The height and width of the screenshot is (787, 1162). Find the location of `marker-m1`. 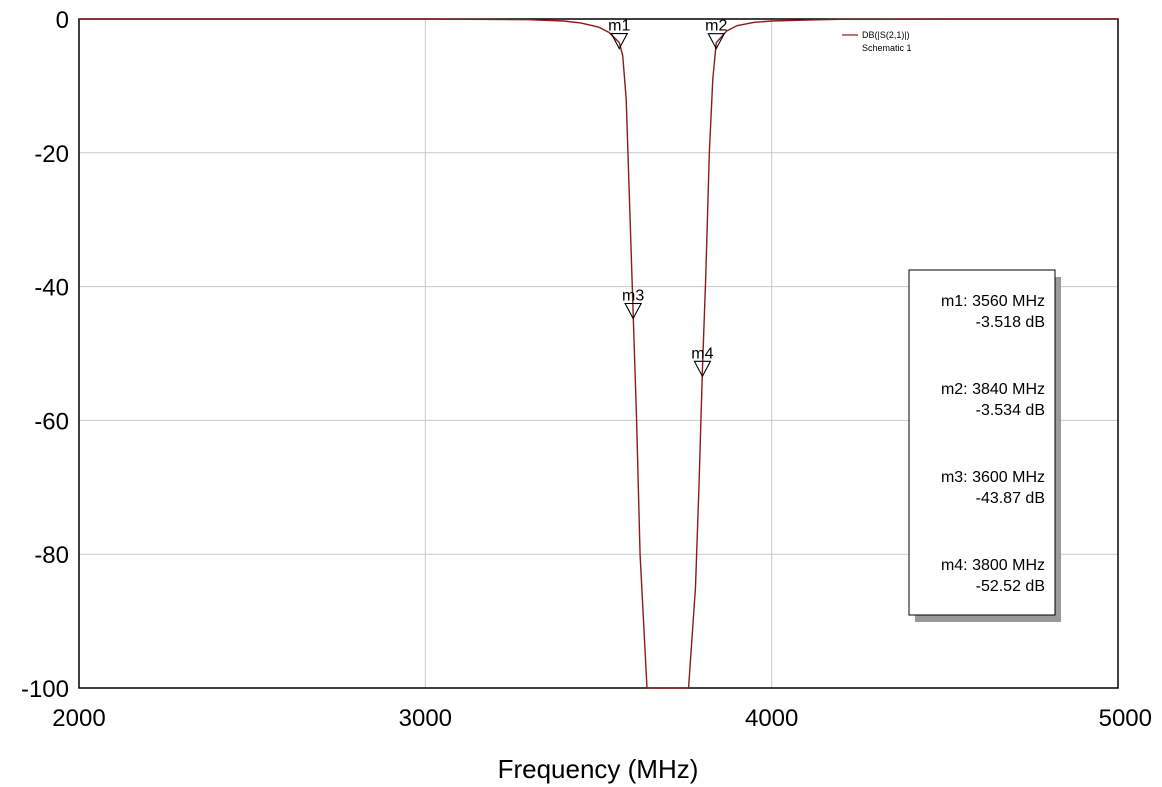

marker-m1 is located at coordinates (619, 41).